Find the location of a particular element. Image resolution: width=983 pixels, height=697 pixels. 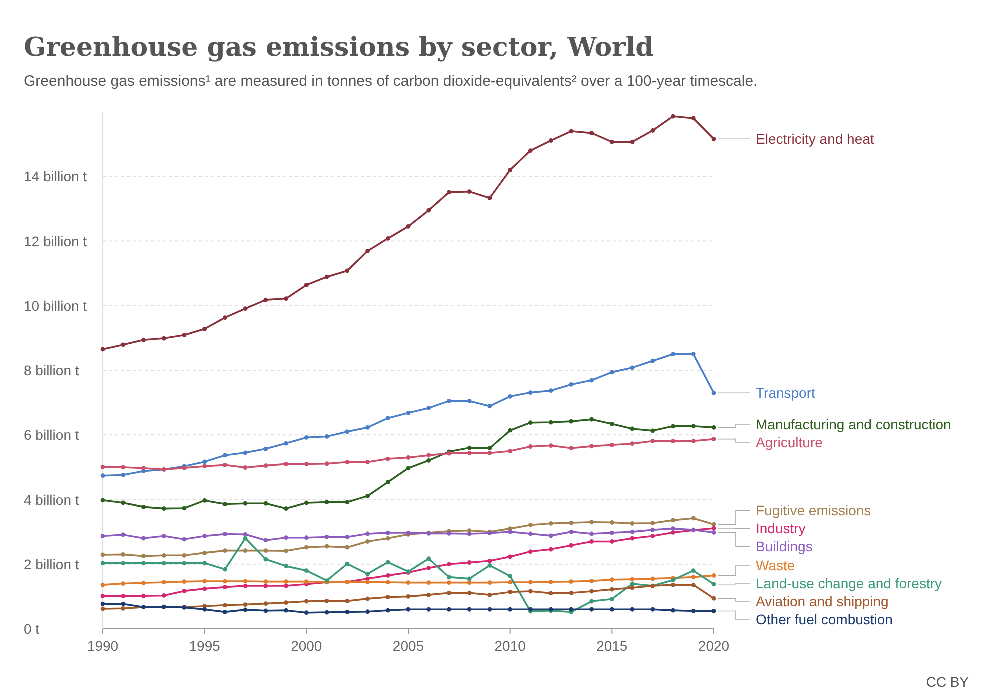

x-tick-label: 1995 is located at coordinates (205, 646).